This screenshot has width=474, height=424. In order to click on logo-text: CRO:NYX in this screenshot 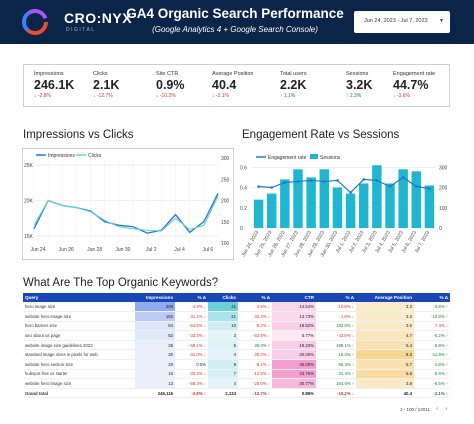, I will do `click(98, 18)`.